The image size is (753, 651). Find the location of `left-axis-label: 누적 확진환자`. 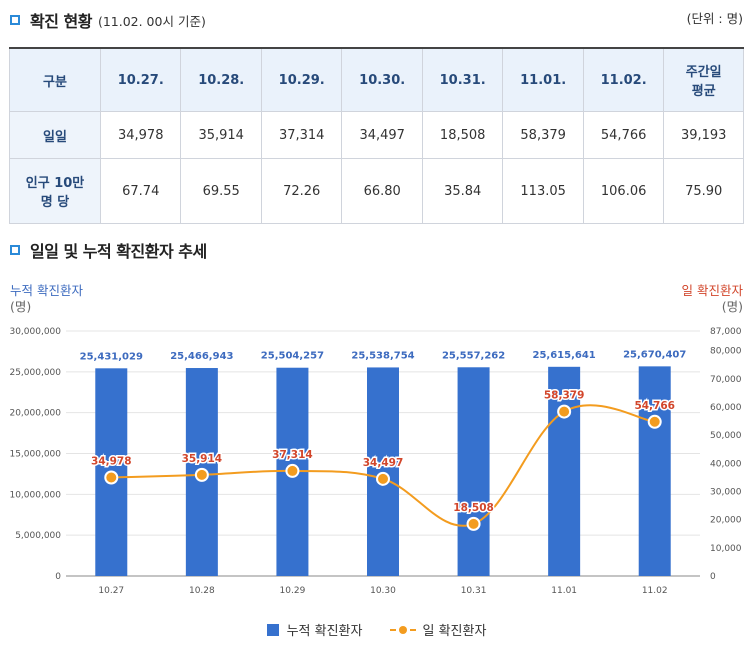

left-axis-label: 누적 확진환자 is located at coordinates (46, 290).